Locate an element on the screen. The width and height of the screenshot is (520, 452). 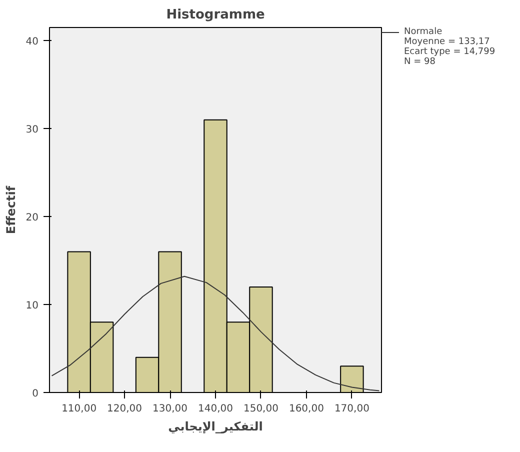
text: N = 98 is located at coordinates (420, 62).